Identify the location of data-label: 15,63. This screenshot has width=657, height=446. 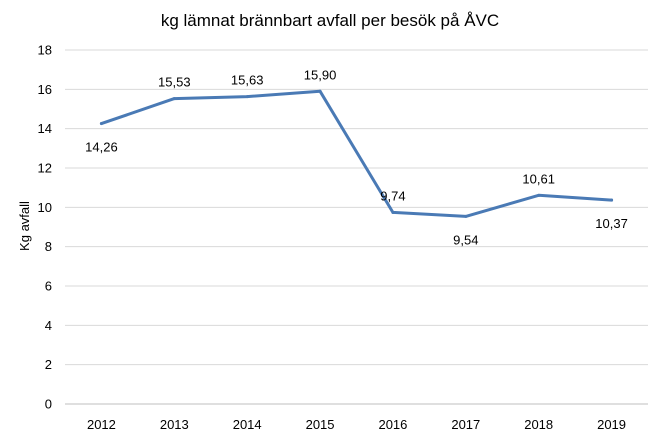
(247, 80).